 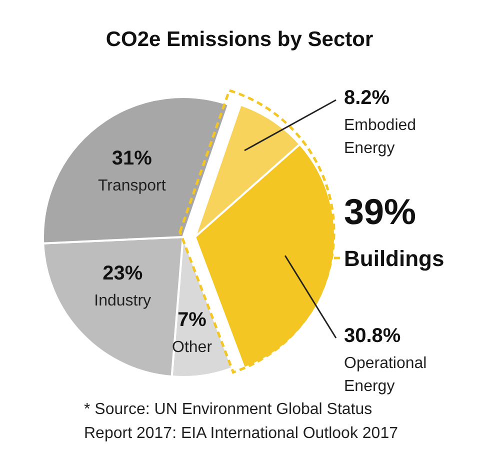 I want to click on slice-label: Transport, so click(x=132, y=185).